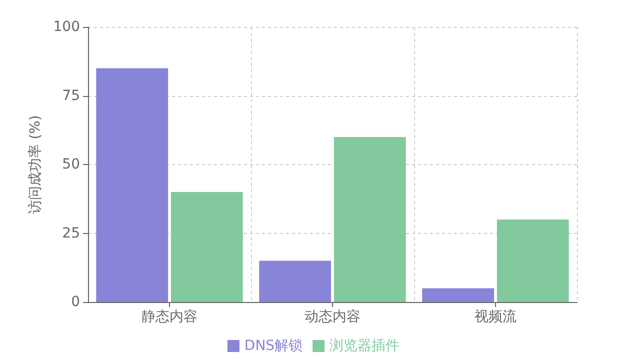 This screenshot has width=627, height=362. I want to click on legend-label: 浏览器插件, so click(365, 346).